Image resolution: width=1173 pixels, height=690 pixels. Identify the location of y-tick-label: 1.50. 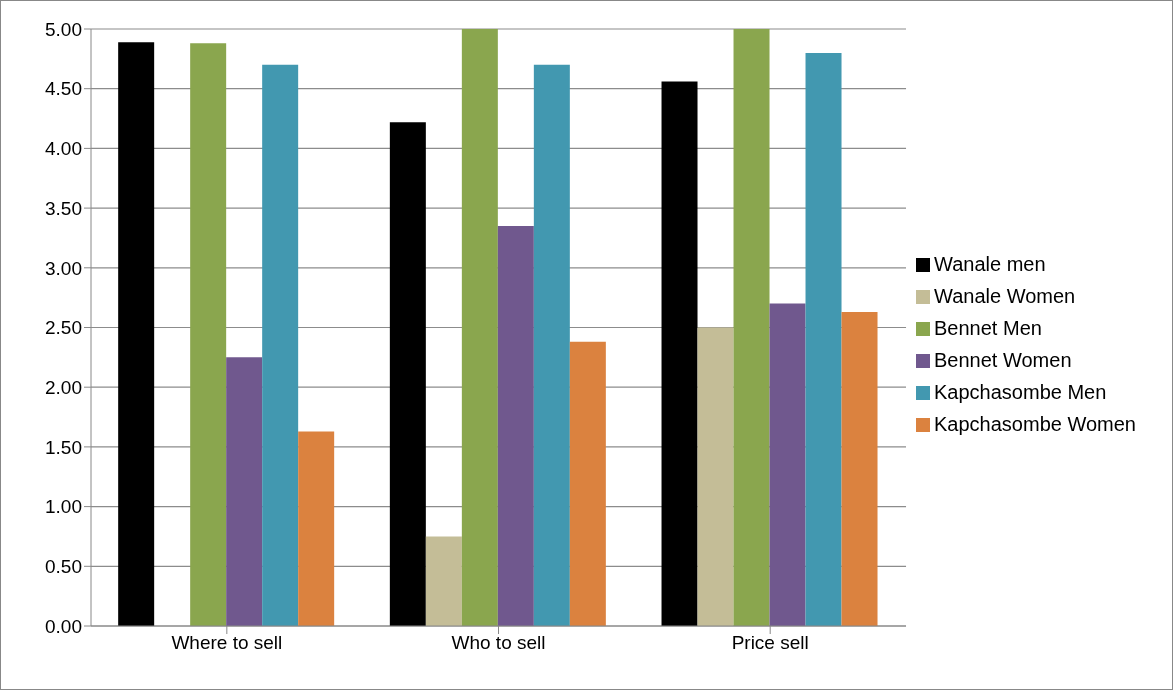
(63, 447).